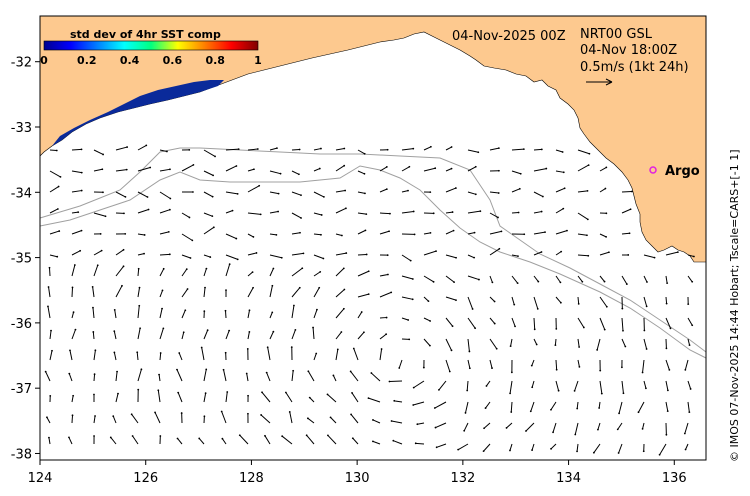  Describe the element at coordinates (462, 478) in the screenshot. I see `x-tick-label: 132` at that location.